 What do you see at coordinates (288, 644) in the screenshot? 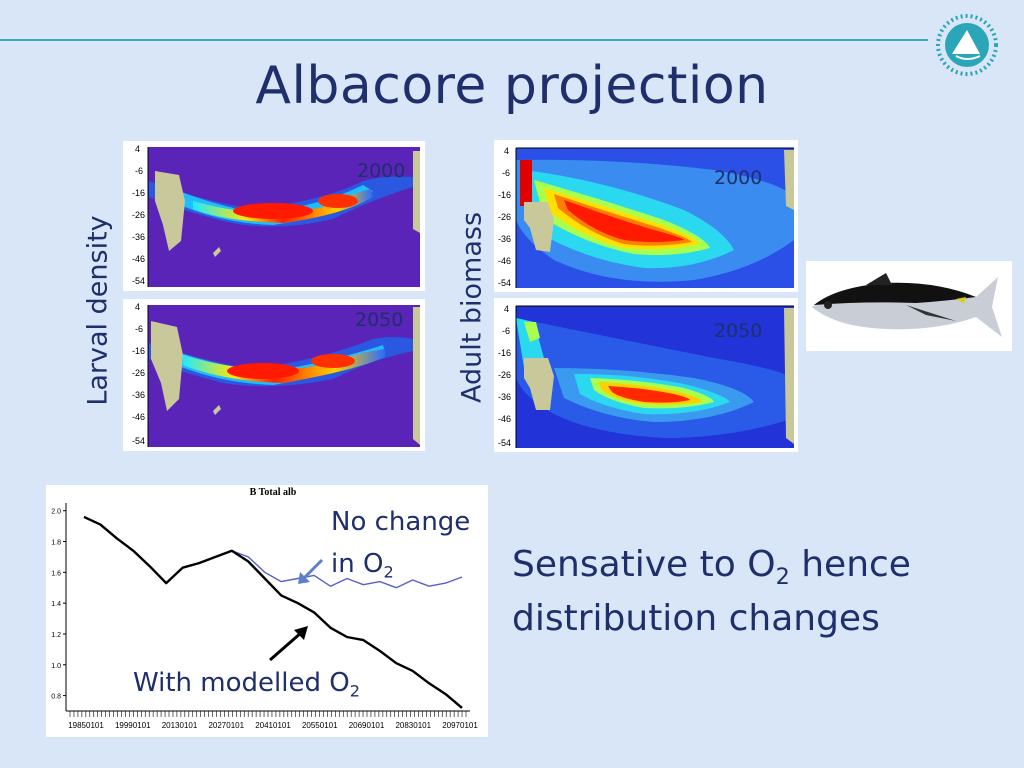
I see `black-arrow` at bounding box center [288, 644].